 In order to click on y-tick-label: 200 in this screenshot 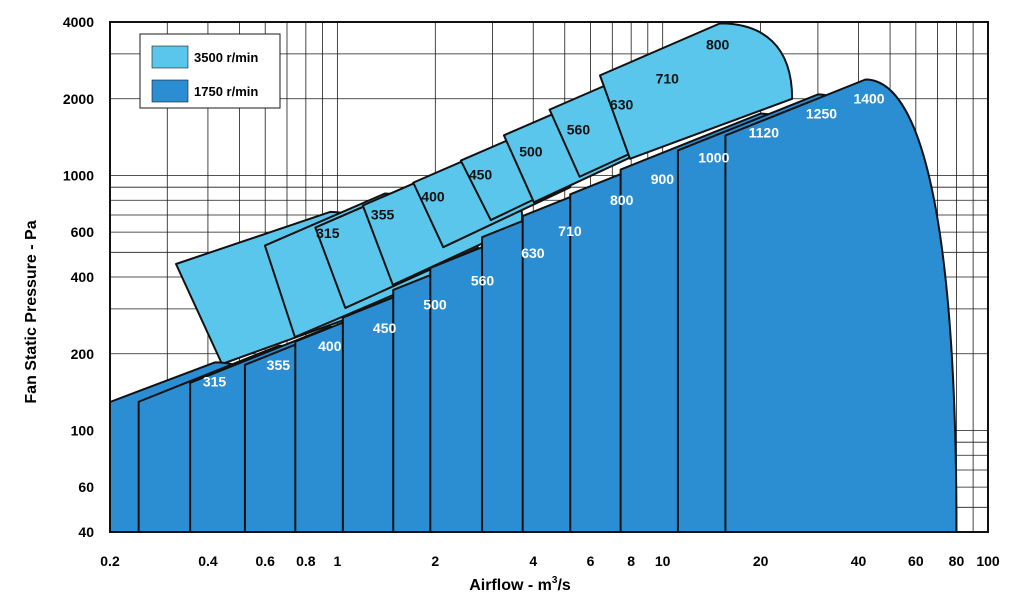, I will do `click(83, 354)`.